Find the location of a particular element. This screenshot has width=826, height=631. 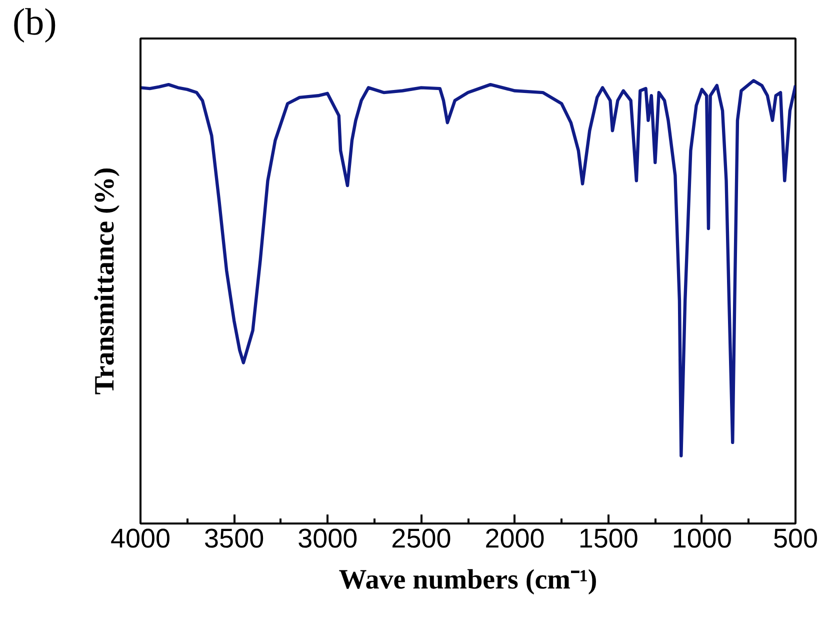

x-axis-title: Wave numbers (cm⁻¹) is located at coordinates (468, 580).